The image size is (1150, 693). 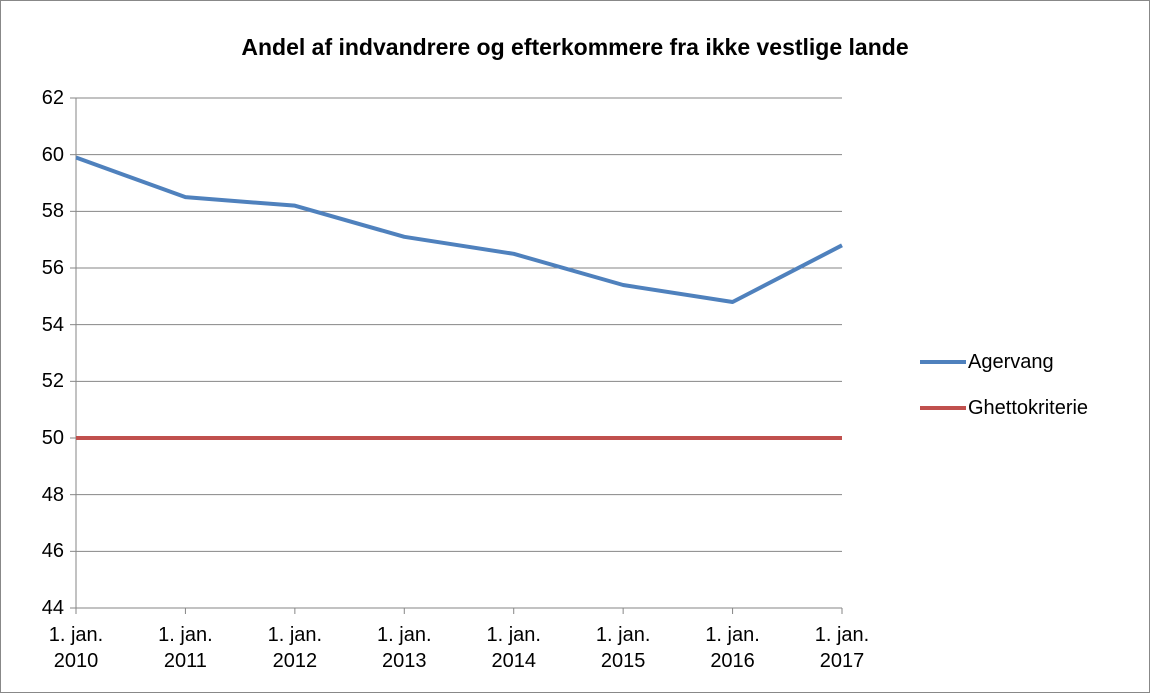 What do you see at coordinates (513, 648) in the screenshot?
I see `x-tick-label: 1. jan. 2014` at bounding box center [513, 648].